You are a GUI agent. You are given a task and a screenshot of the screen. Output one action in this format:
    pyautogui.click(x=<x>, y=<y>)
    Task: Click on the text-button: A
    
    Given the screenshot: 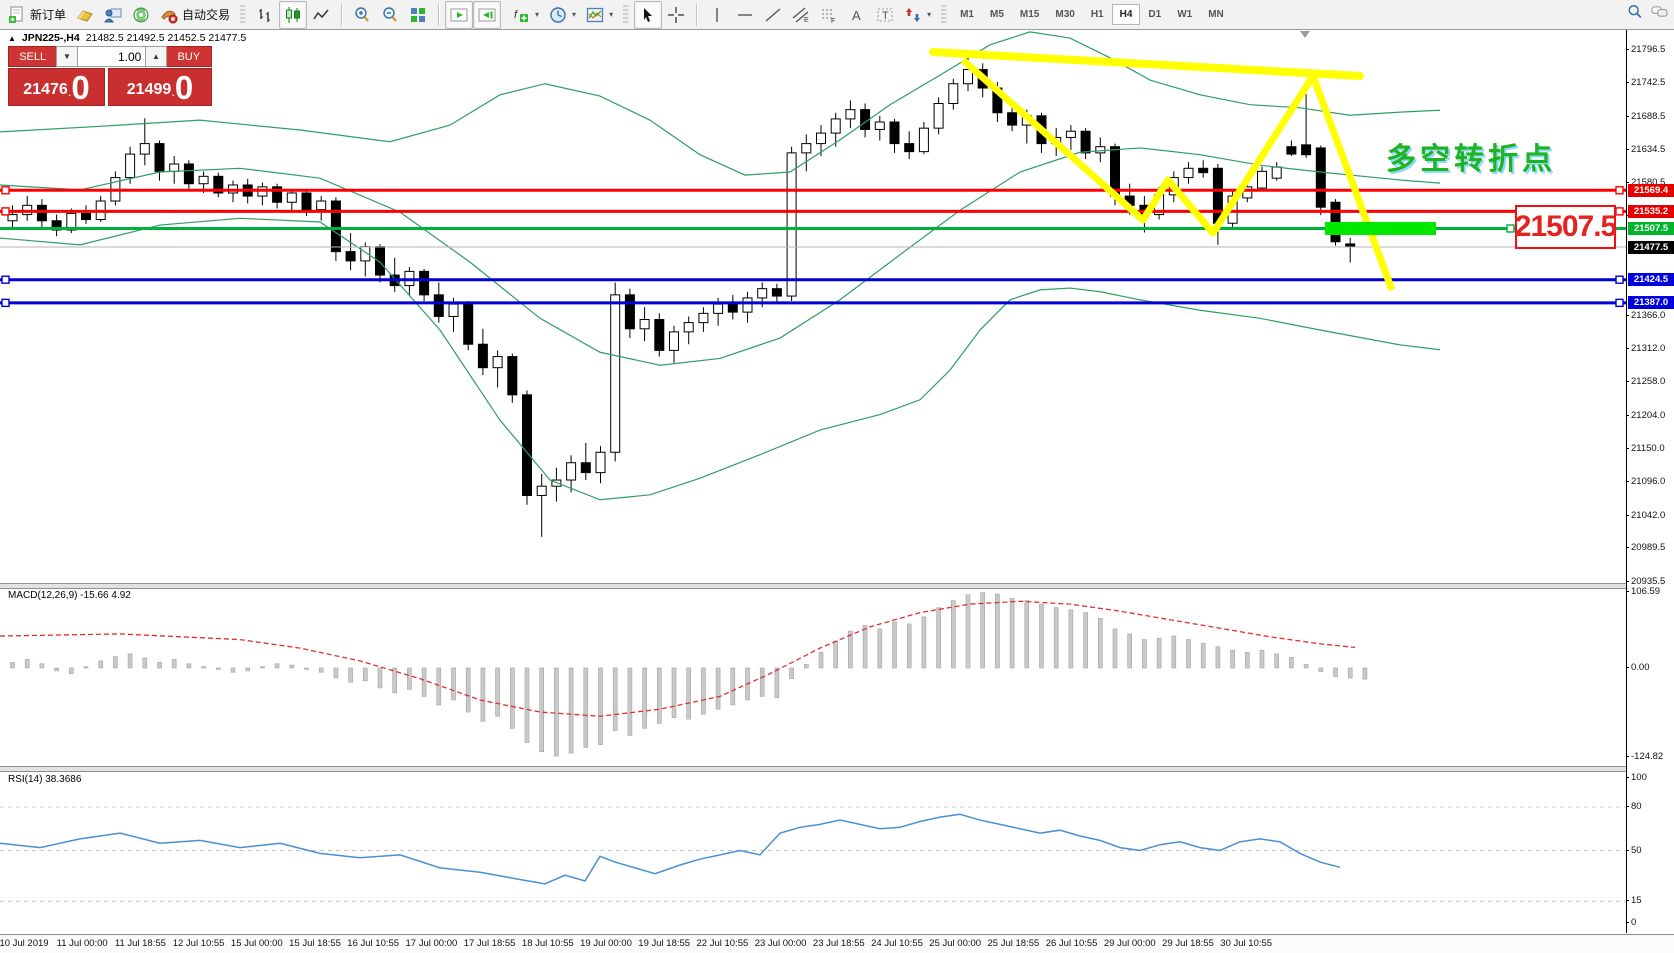 What is the action you would take?
    pyautogui.click(x=857, y=15)
    